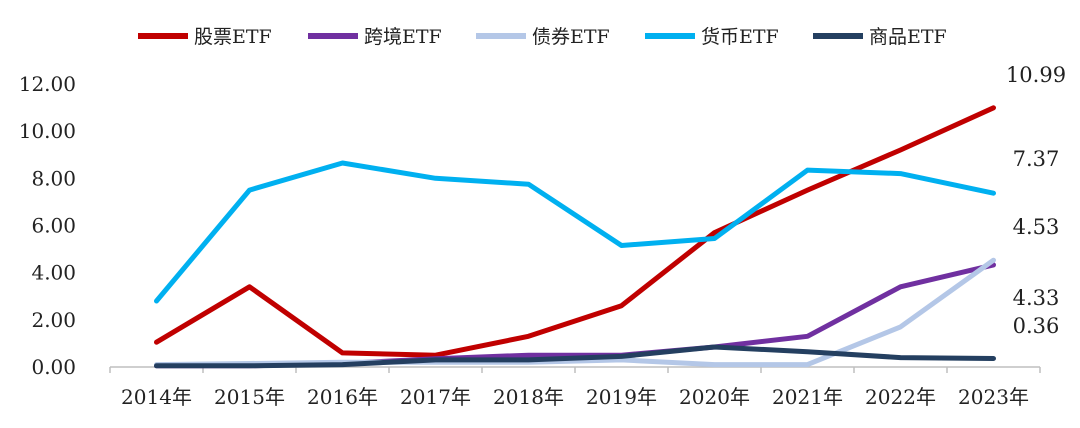 This screenshot has width=1080, height=428. What do you see at coordinates (1036, 200) in the screenshot?
I see `data-labels: 10.99 7.37 4.53 4.33 0.36` at bounding box center [1036, 200].